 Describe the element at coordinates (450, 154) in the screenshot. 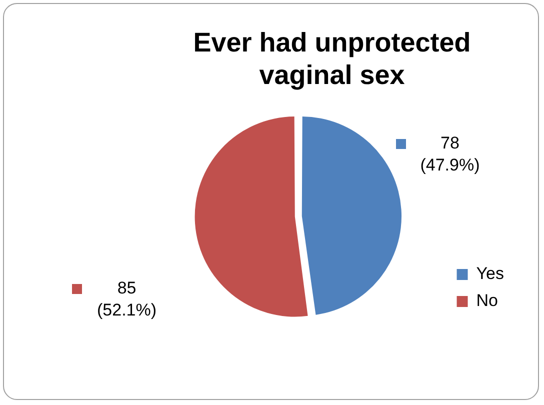

I see `data-label: 78 (47.9%)` at that location.